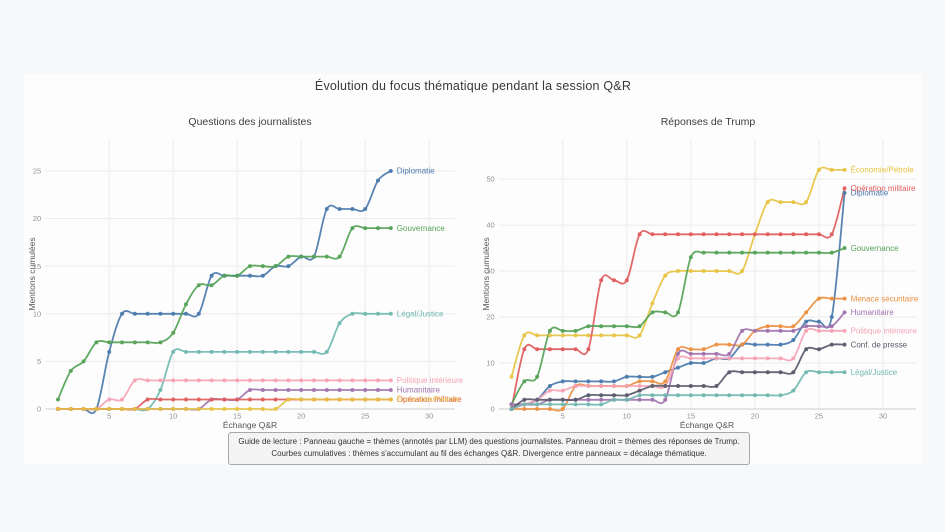 The image size is (945, 532). I want to click on right-series-label-diplomatie: Diplomatie, so click(870, 193).